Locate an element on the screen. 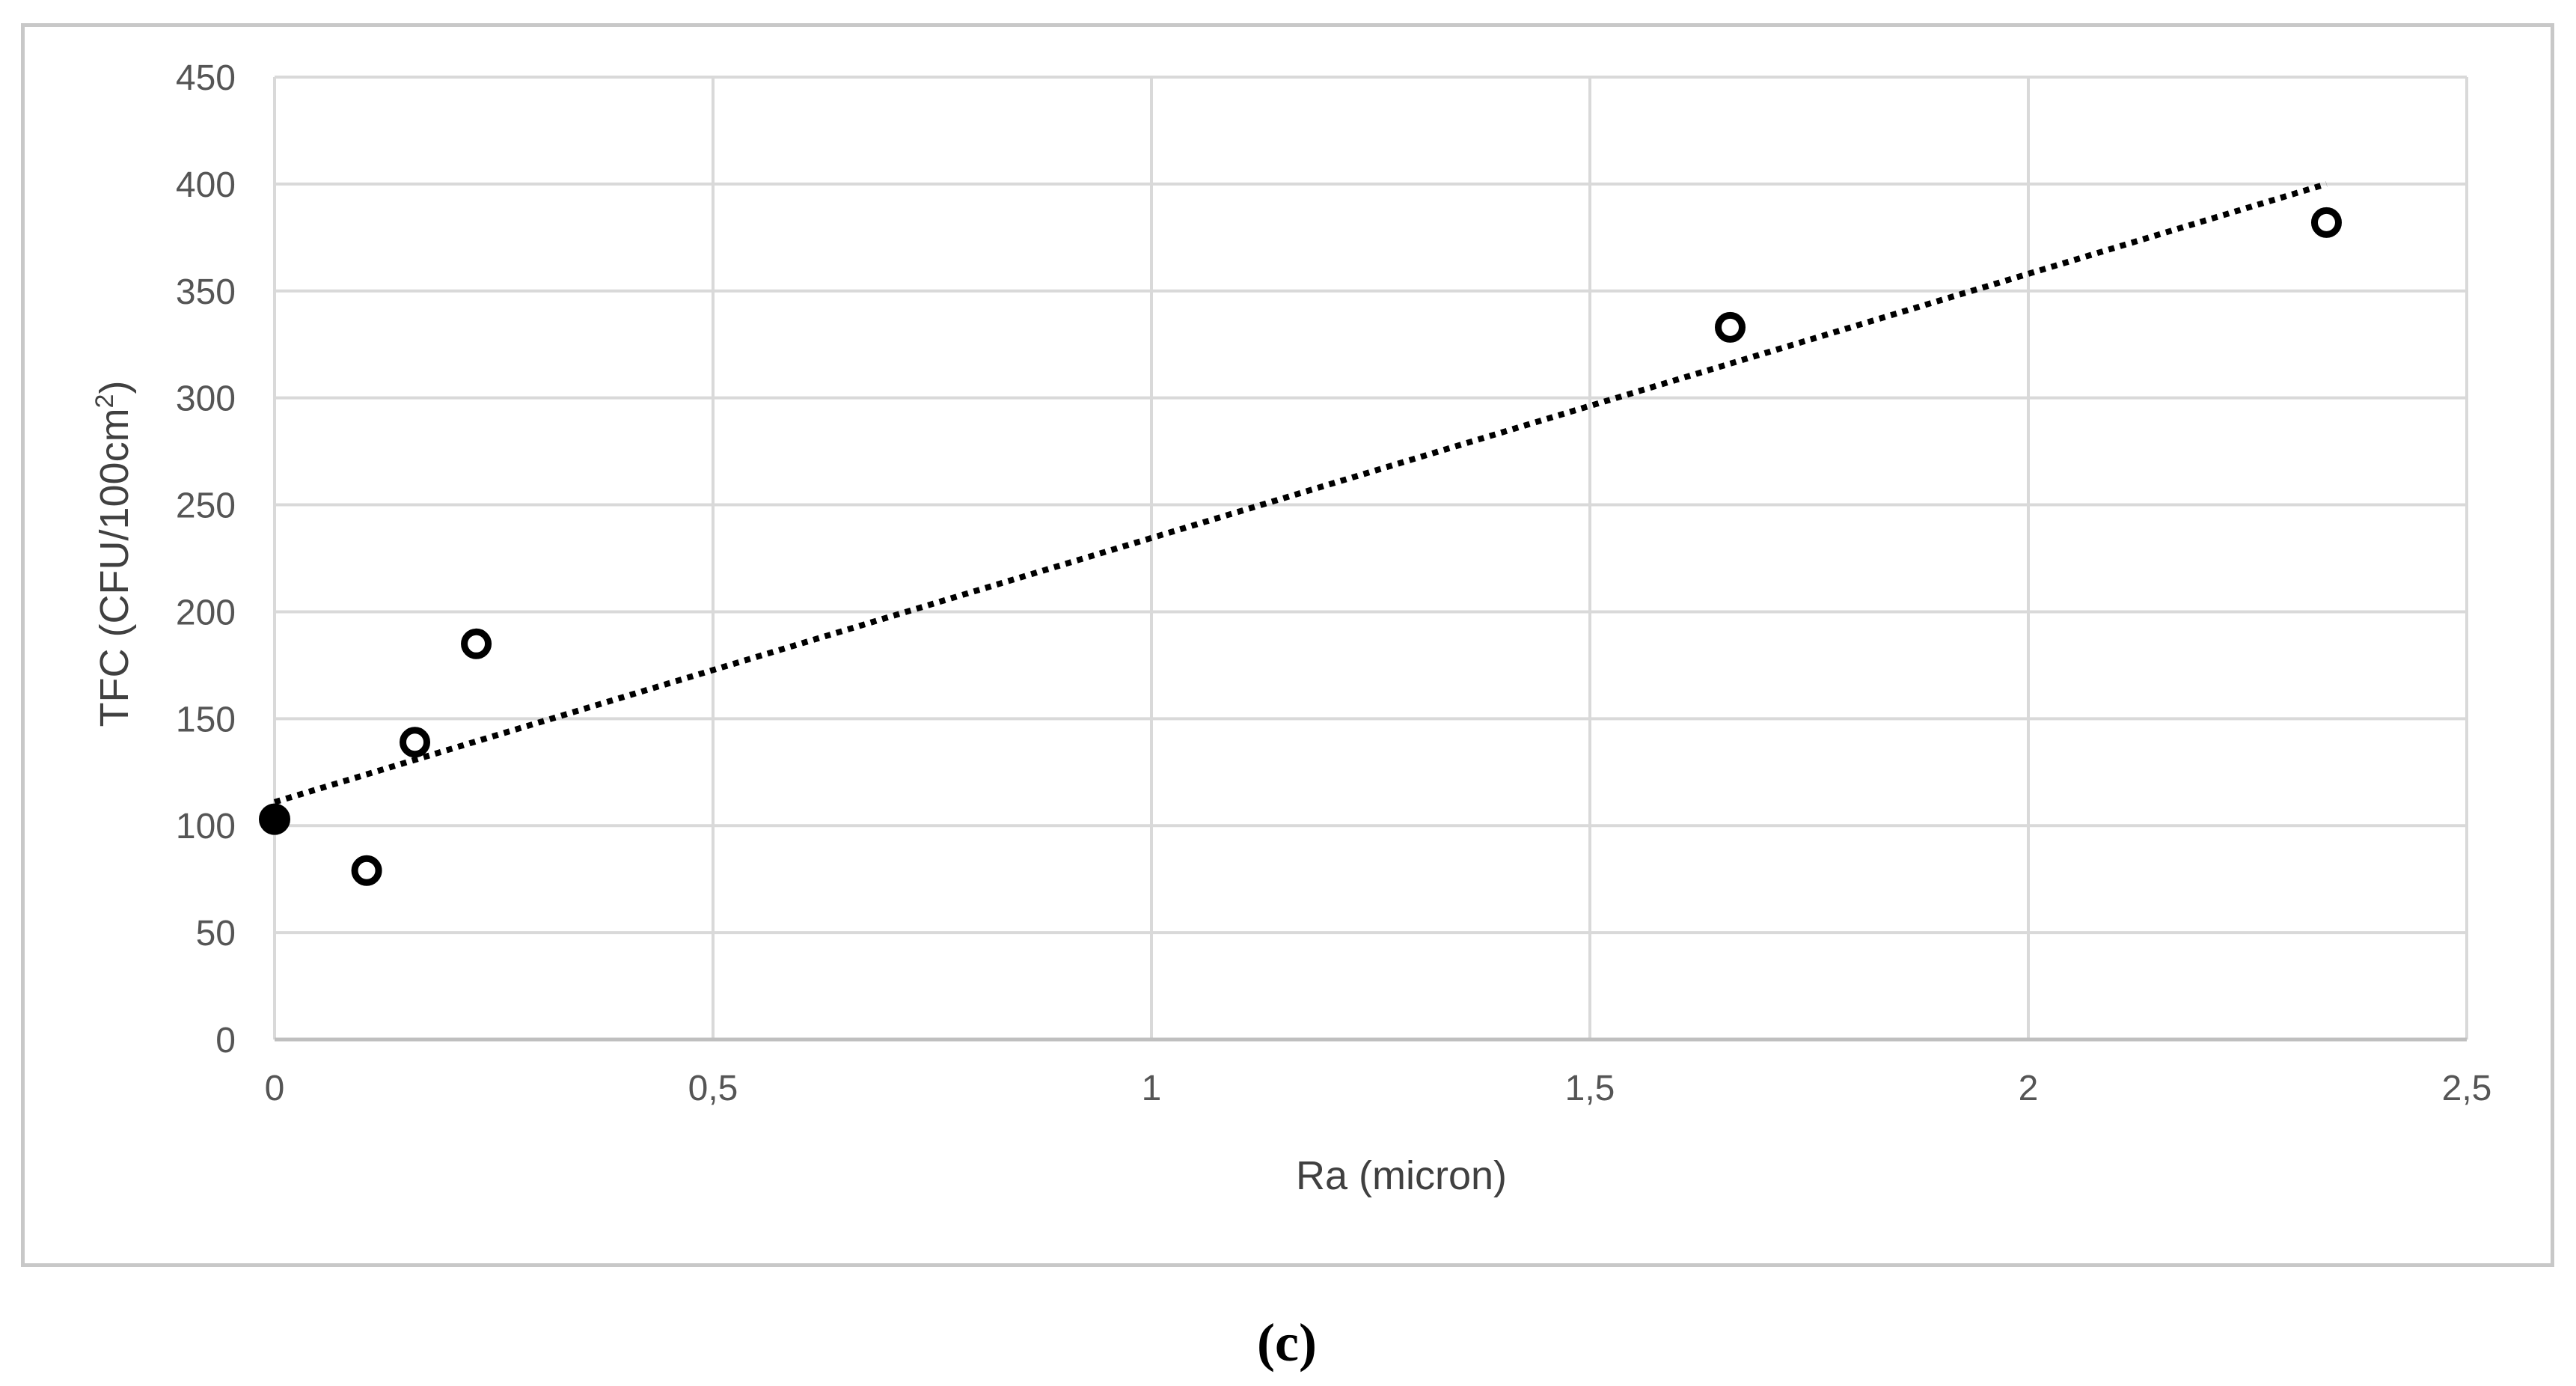 The height and width of the screenshot is (1386, 2576). y-axis-title: TFC (CFU/100cm2) is located at coordinates (114, 554).